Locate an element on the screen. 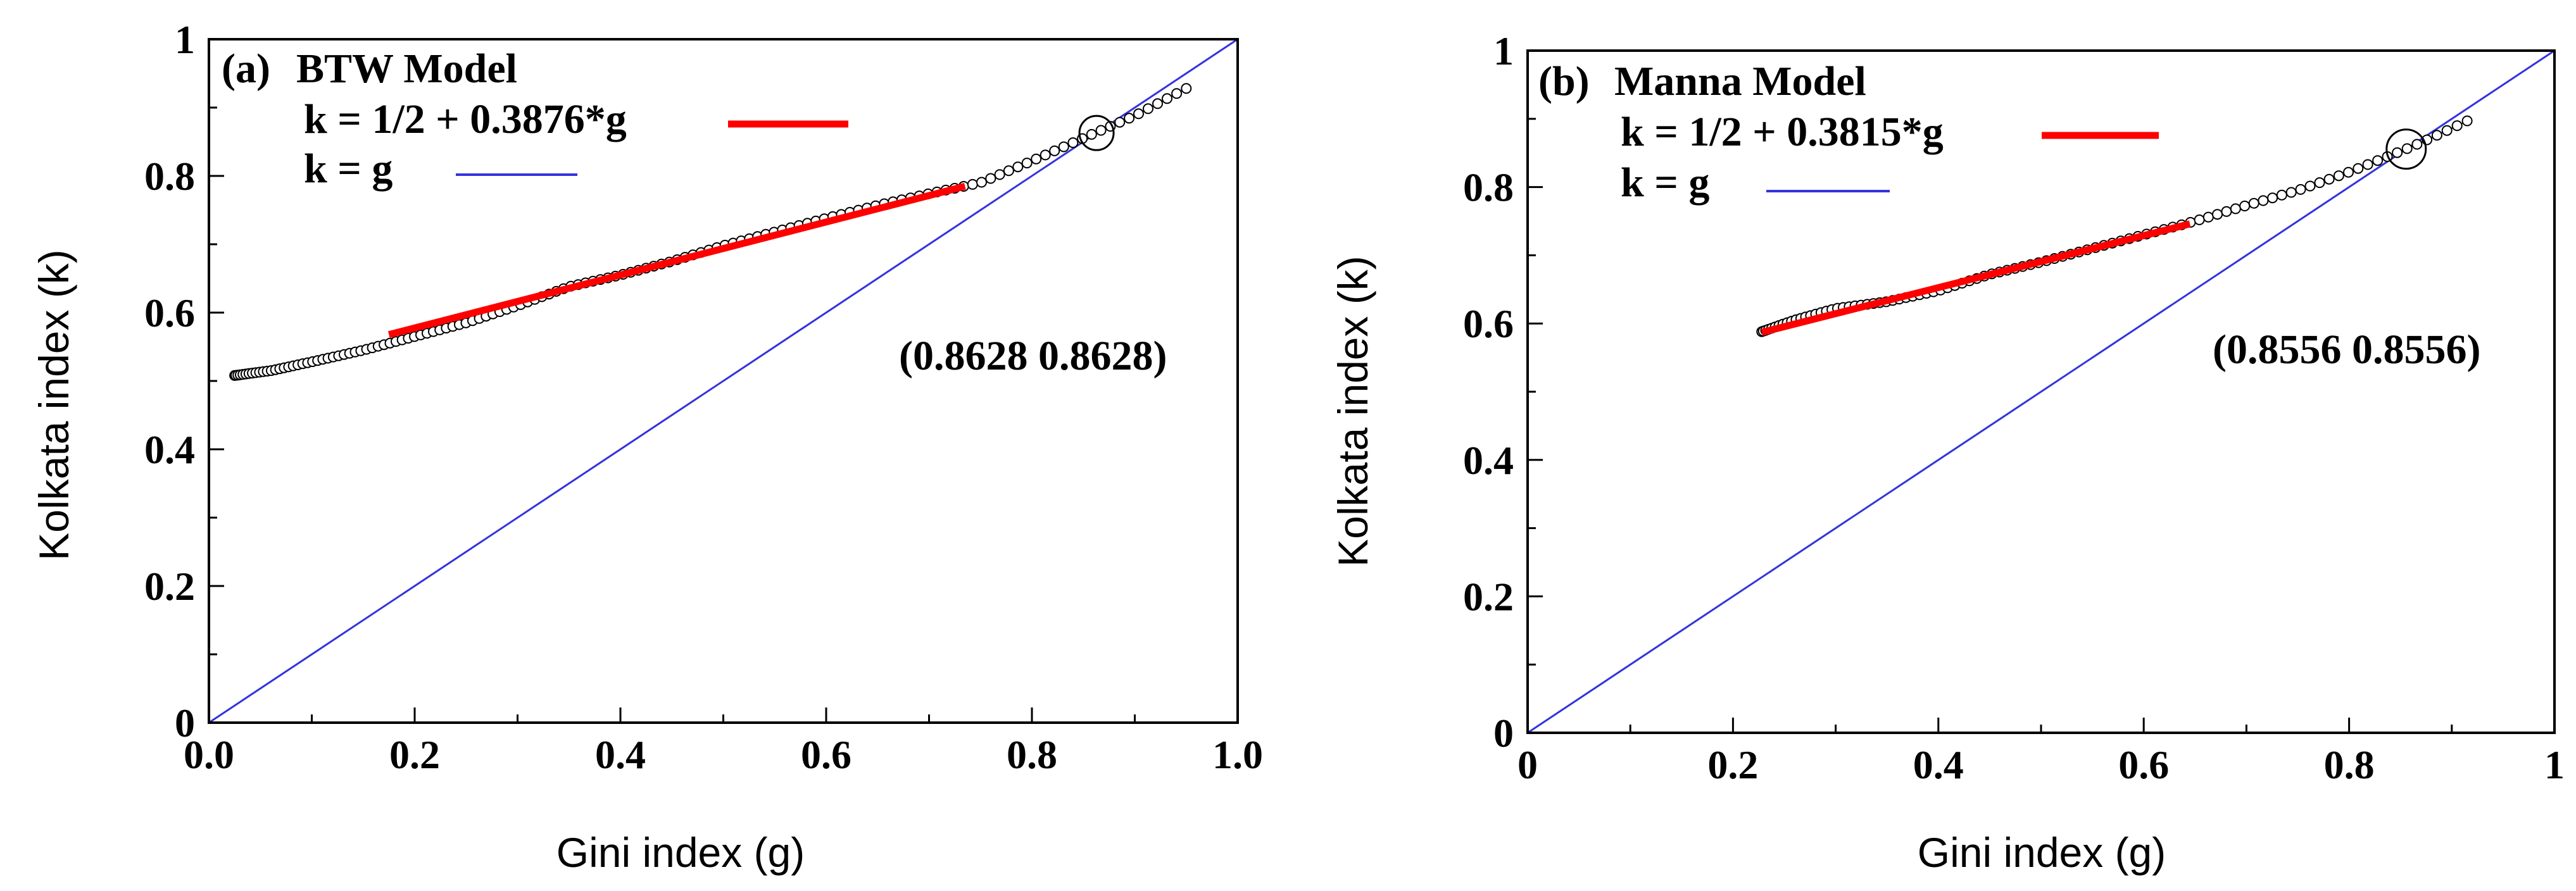 This screenshot has width=2576, height=891. x-tick-label-a: 0.0 is located at coordinates (209, 754).